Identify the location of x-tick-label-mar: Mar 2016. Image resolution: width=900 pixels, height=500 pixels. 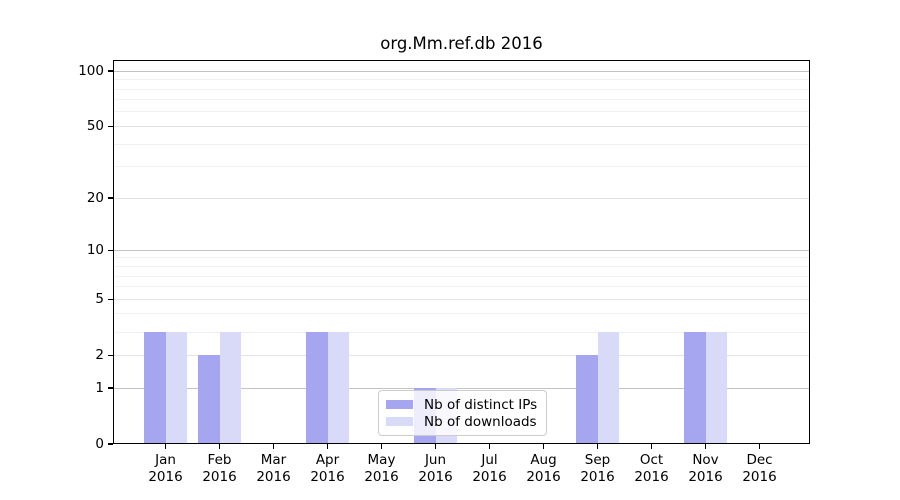
(273, 468).